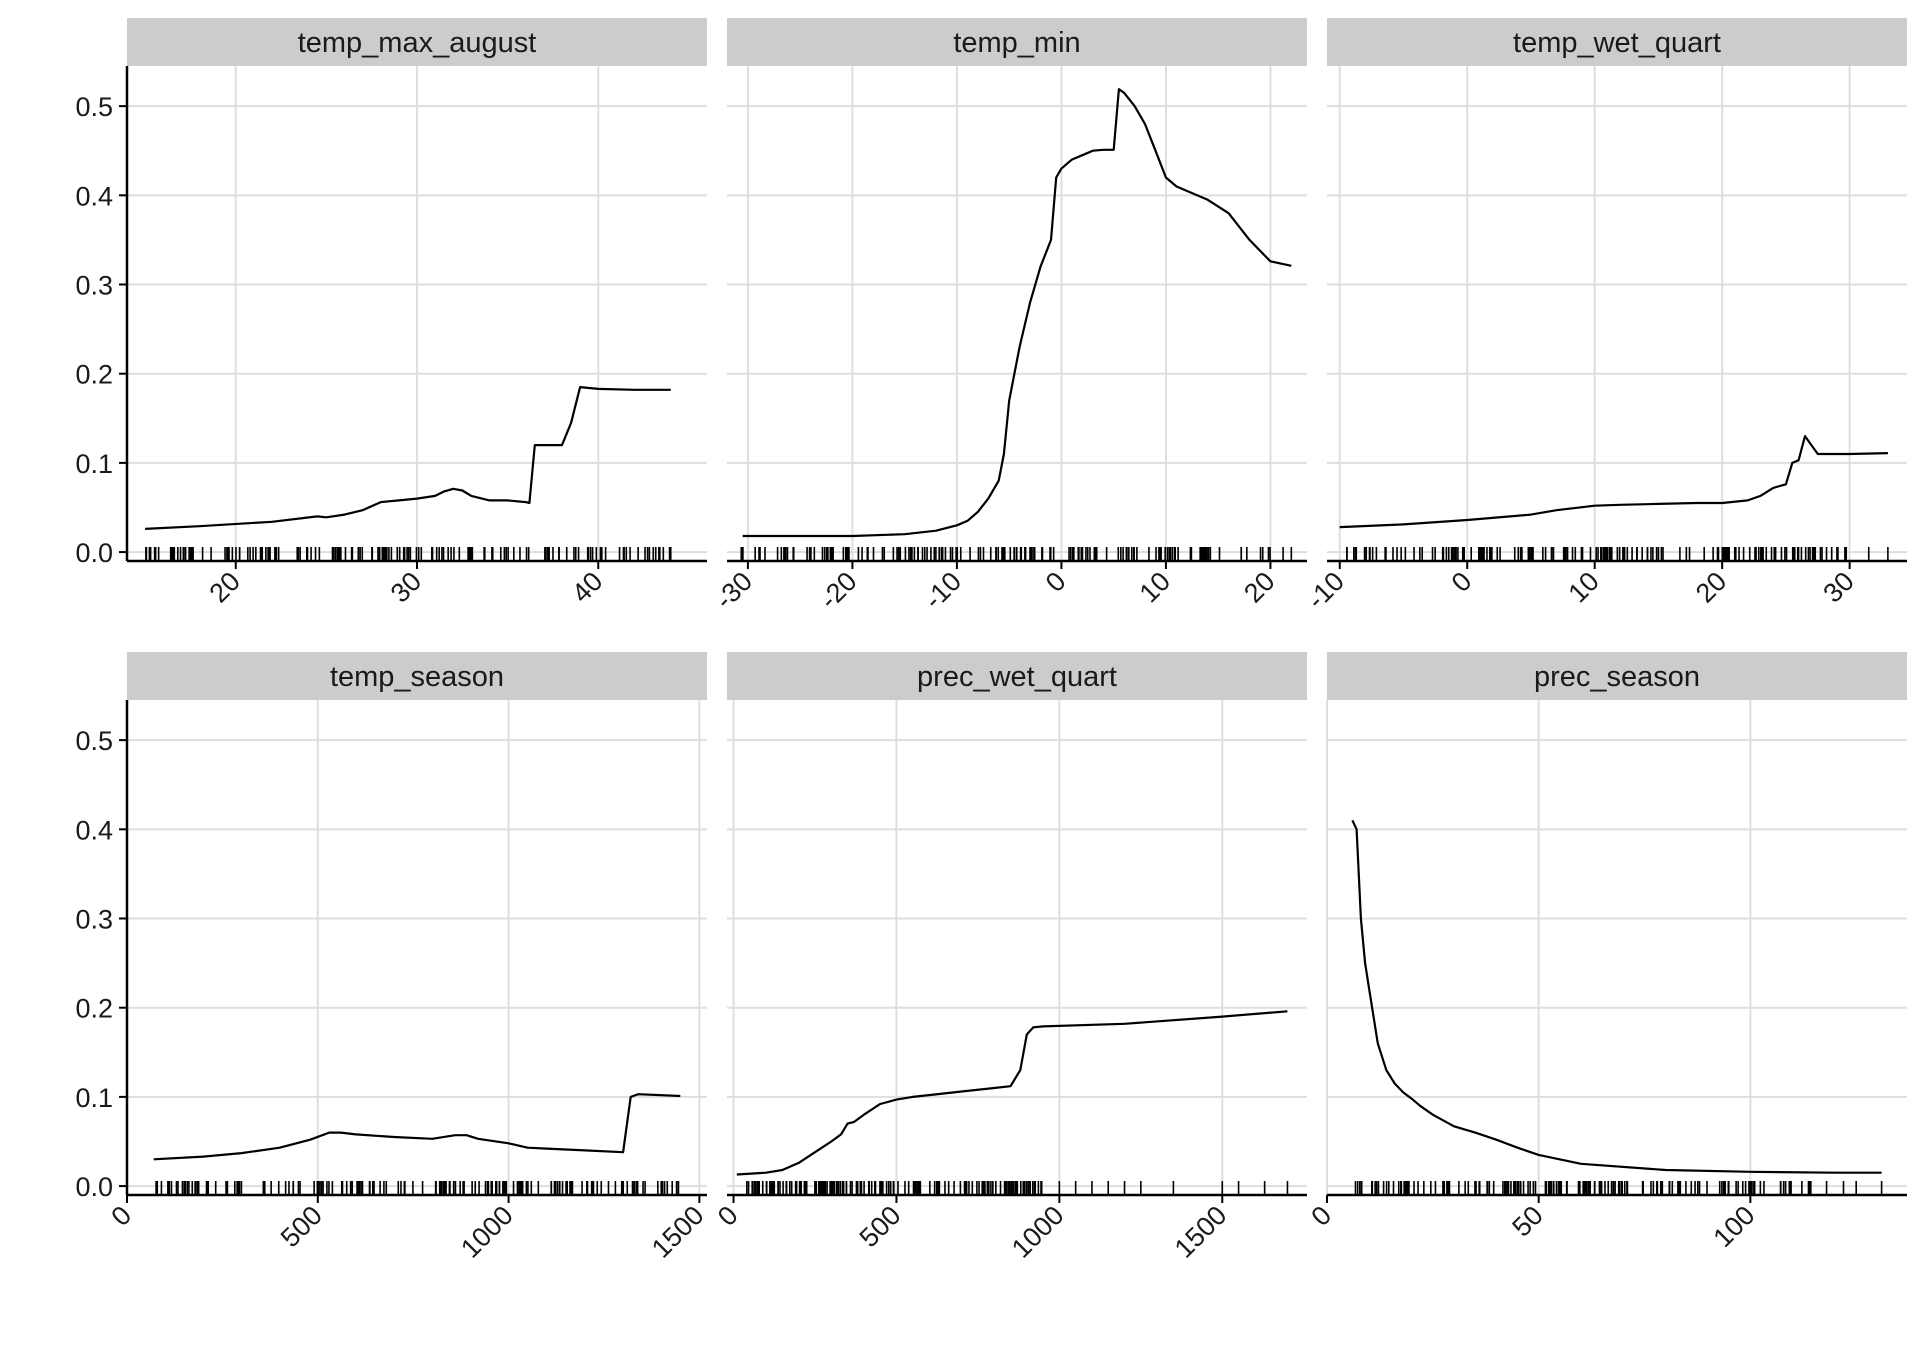 This screenshot has height=1349, width=1920. I want to click on facet-strip-label: temp_wet_quart, so click(1617, 43).